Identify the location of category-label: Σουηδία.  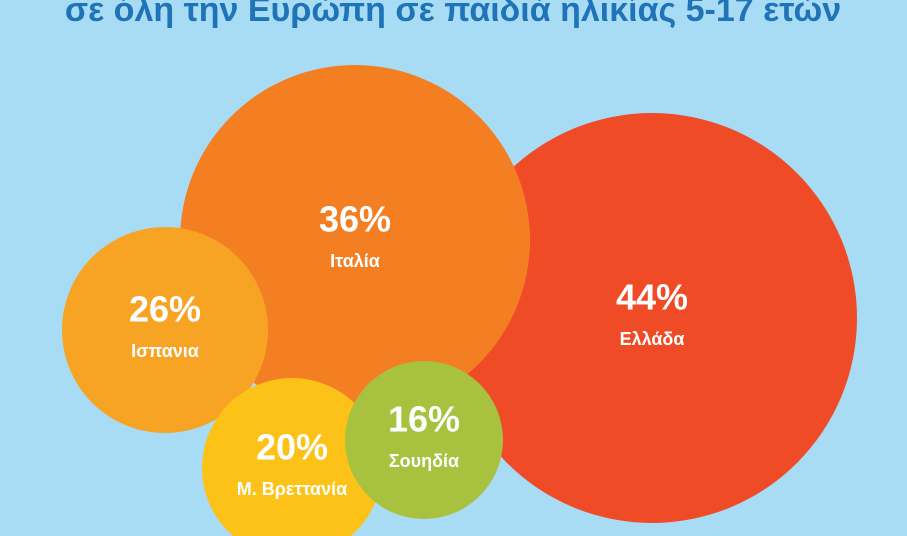
(424, 461).